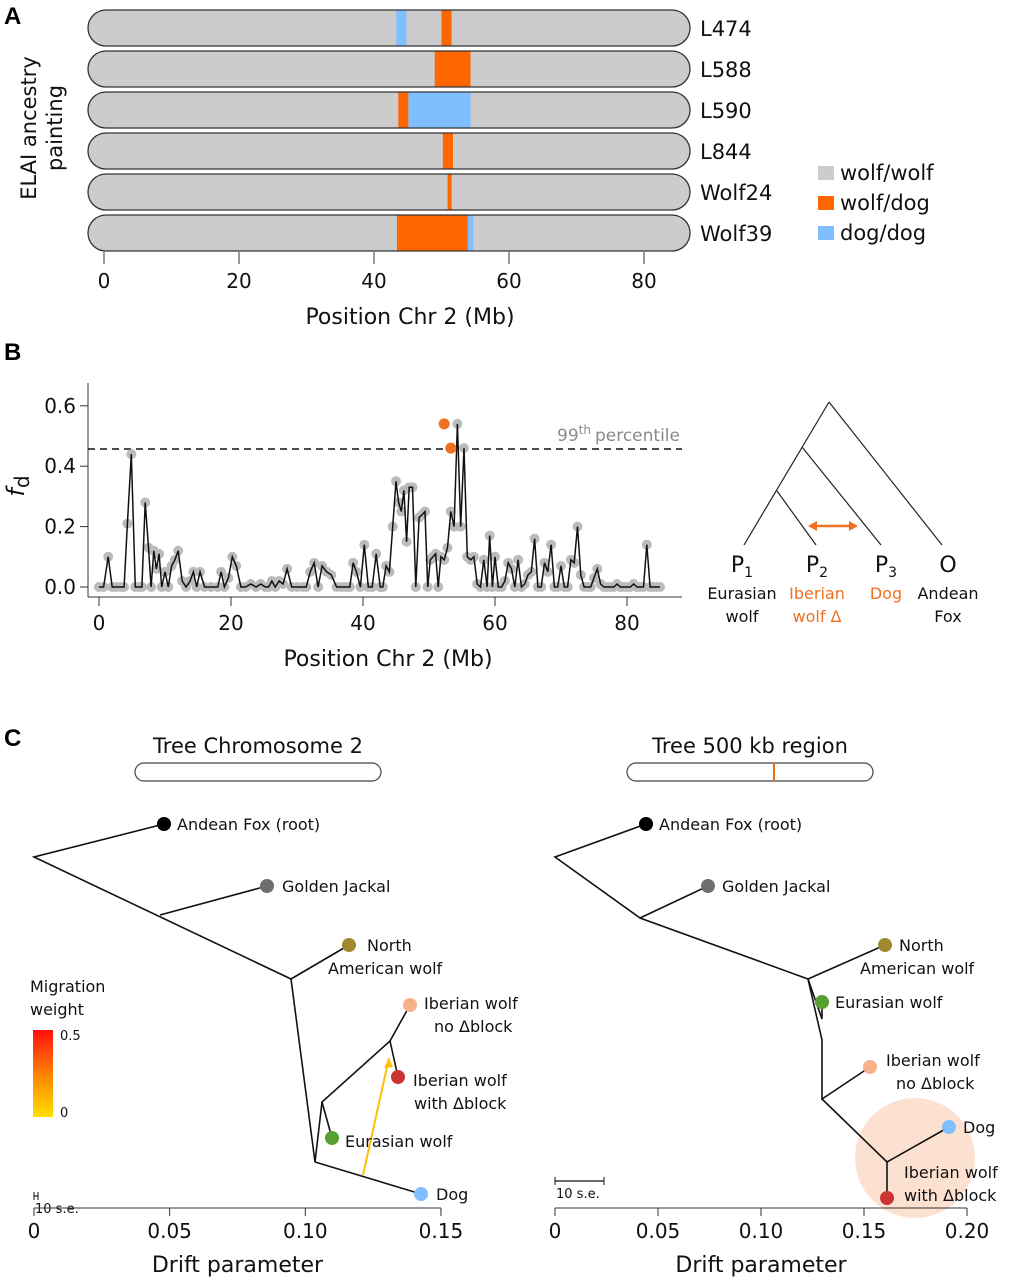 The height and width of the screenshot is (1280, 1017). I want to click on scale-bar-label: 10 s.e., so click(578, 1194).